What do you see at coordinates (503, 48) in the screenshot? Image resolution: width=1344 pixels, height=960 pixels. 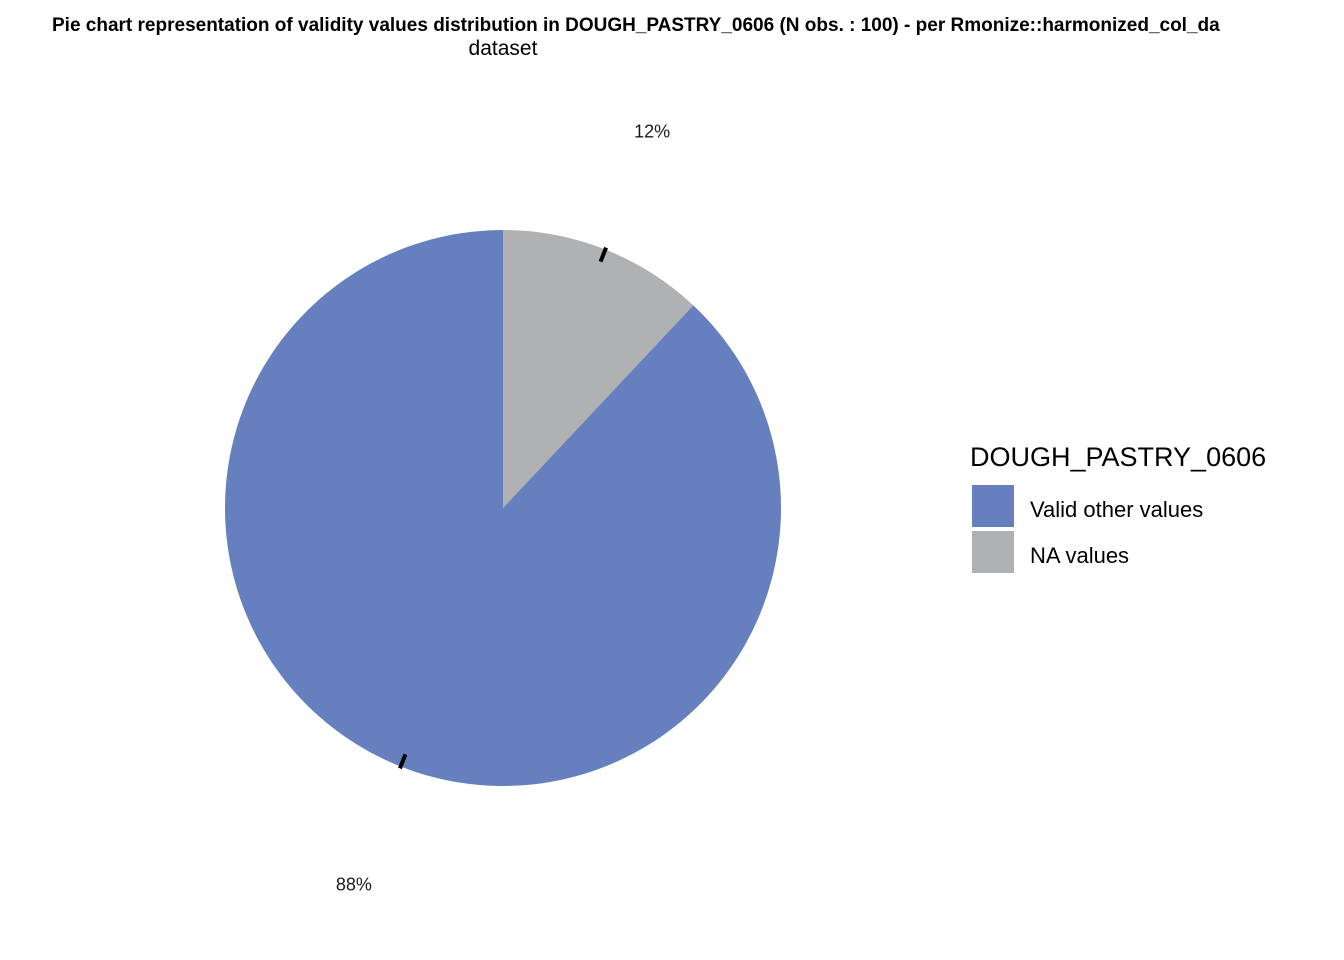 I see `chart-title-continuation: dataset` at bounding box center [503, 48].